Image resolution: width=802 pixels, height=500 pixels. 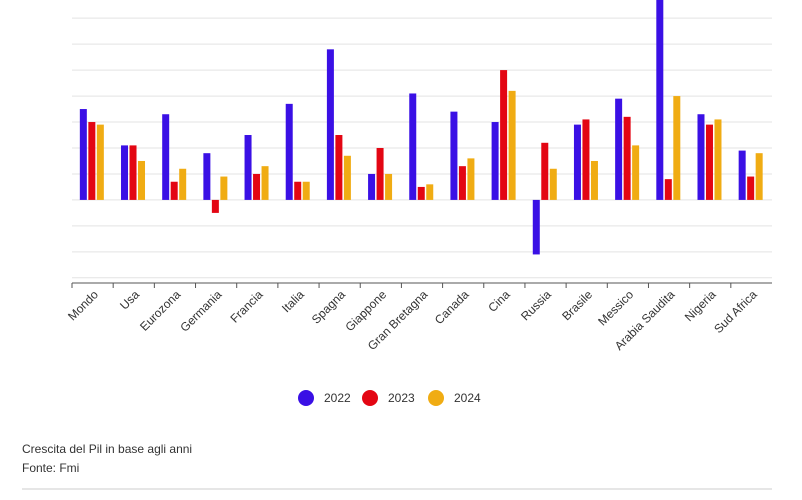 What do you see at coordinates (200, 310) in the screenshot?
I see `x-tick-label: Germania` at bounding box center [200, 310].